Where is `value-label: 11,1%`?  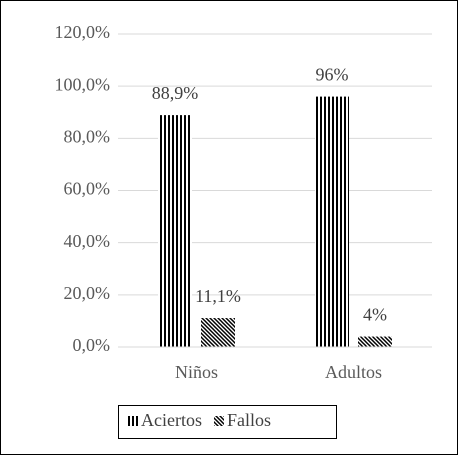
value-label: 11,1% is located at coordinates (218, 296).